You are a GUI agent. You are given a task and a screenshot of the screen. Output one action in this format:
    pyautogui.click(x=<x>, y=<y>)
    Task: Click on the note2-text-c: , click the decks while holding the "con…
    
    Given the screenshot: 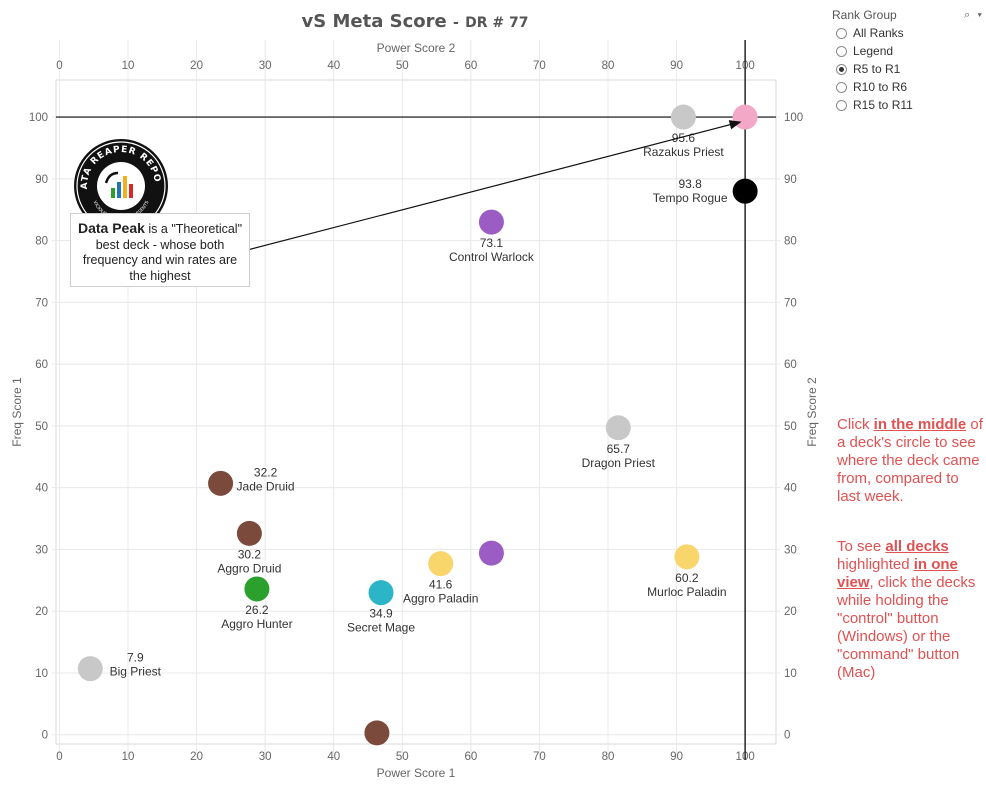 What is the action you would take?
    pyautogui.click(x=906, y=627)
    